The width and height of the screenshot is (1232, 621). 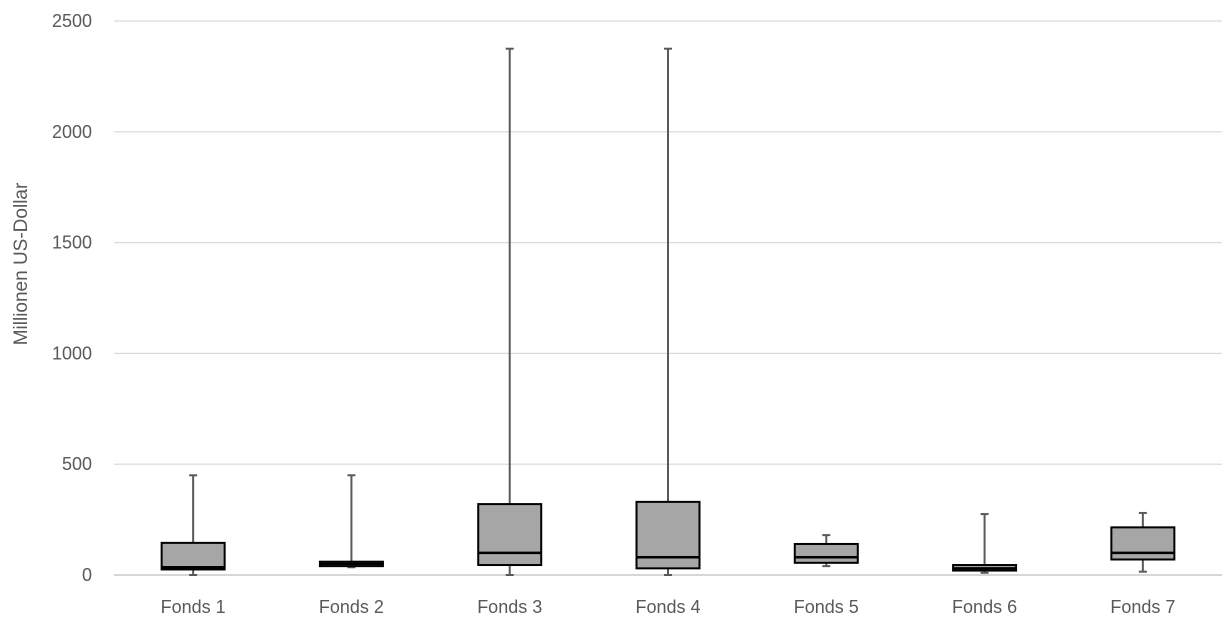 What do you see at coordinates (72, 21) in the screenshot?
I see `y-tick-label: 2500` at bounding box center [72, 21].